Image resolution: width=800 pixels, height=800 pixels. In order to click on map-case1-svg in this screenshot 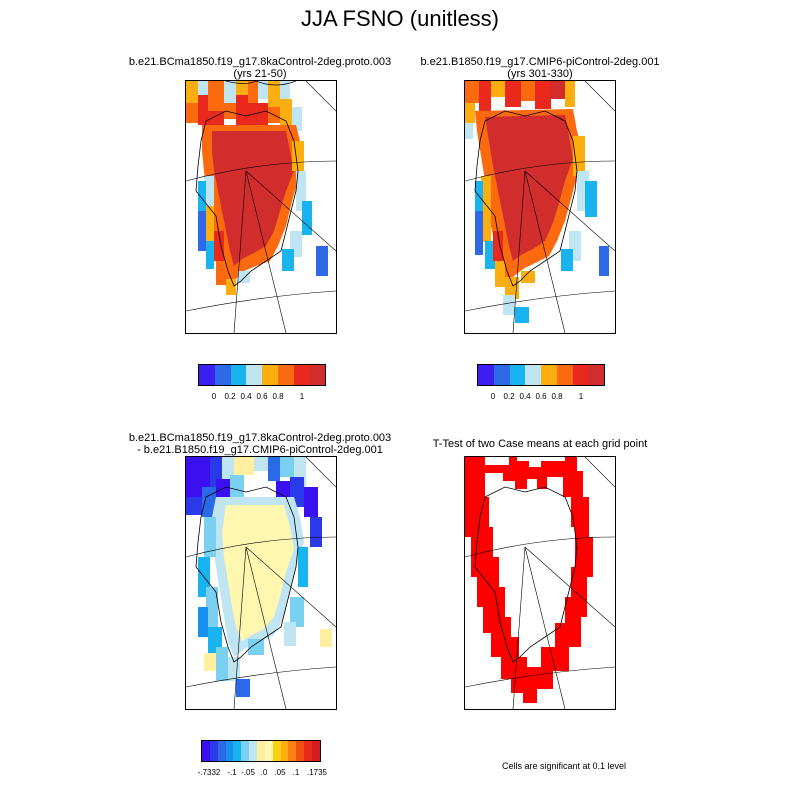, I will do `click(261, 207)`.